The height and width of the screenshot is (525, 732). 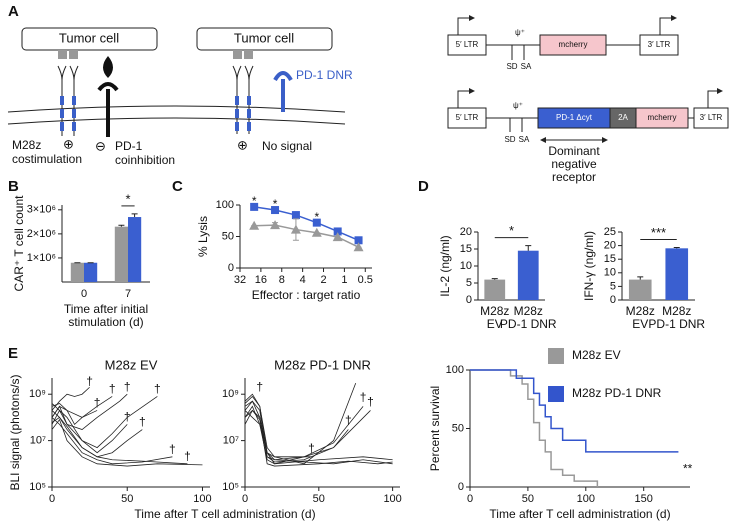 I want to click on y-axis-label: BLI signal (photons/s), so click(x=15, y=432).